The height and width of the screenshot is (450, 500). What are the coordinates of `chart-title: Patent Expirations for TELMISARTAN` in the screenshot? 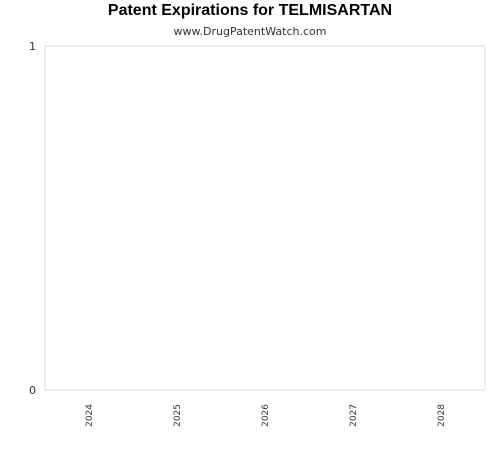 It's located at (250, 10).